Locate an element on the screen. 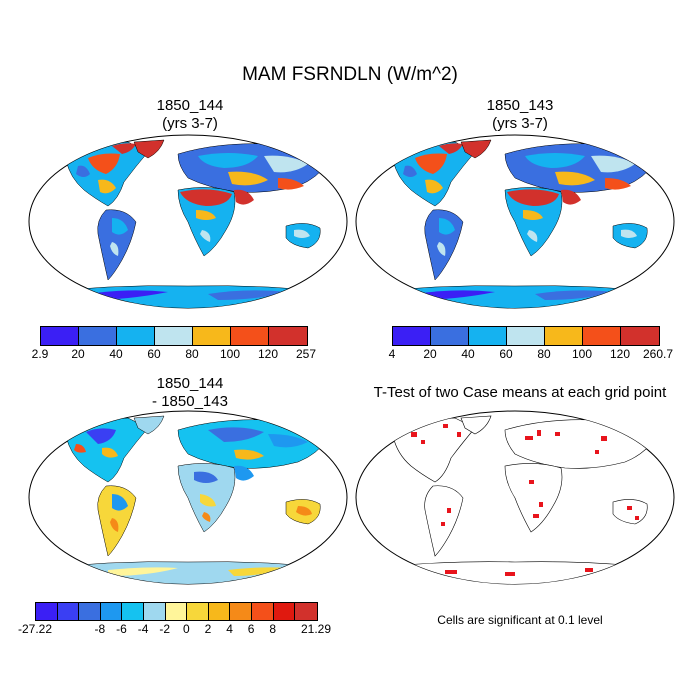 The height and width of the screenshot is (700, 700). panel-title-line1: 1850_143 is located at coordinates (520, 105).